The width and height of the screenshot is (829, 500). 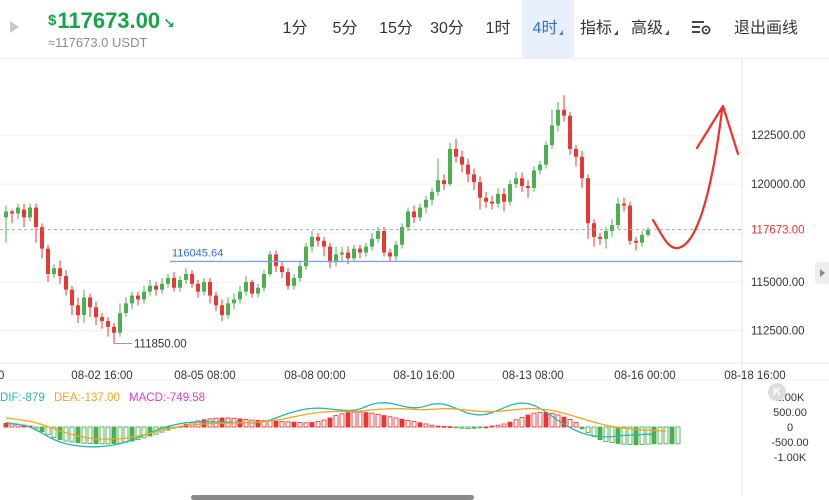 I want to click on macd-y-tick-label: 500.00, so click(x=790, y=413).